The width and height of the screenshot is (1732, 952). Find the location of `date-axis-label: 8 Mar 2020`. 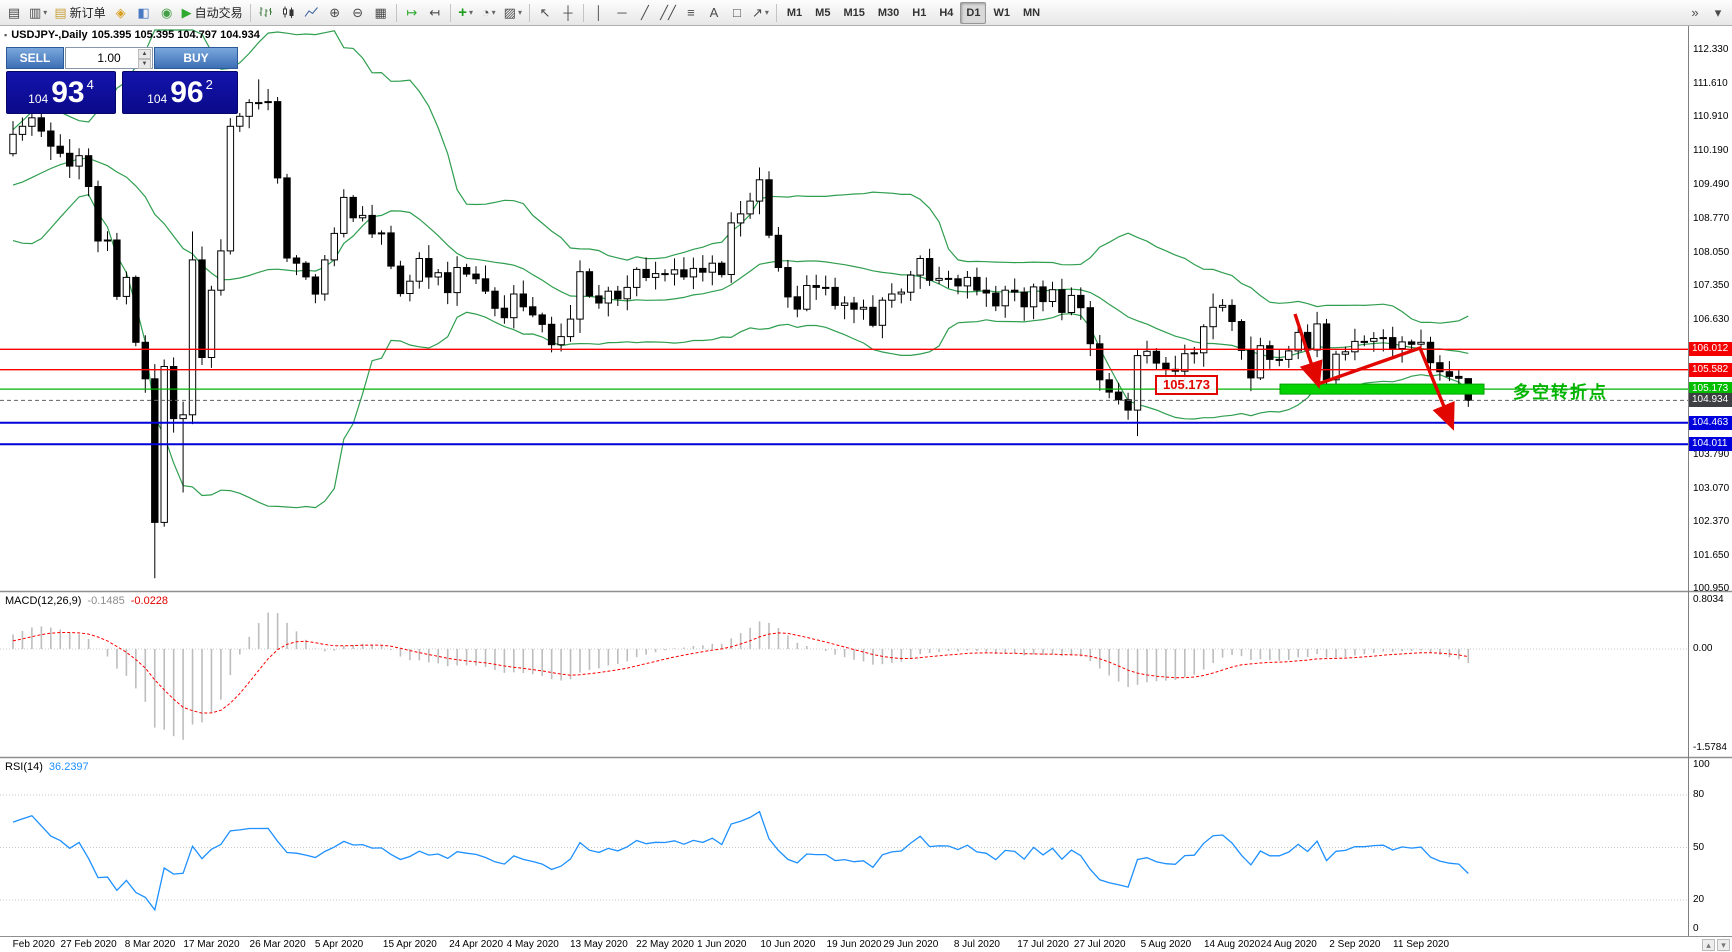

date-axis-label: 8 Mar 2020 is located at coordinates (150, 944).